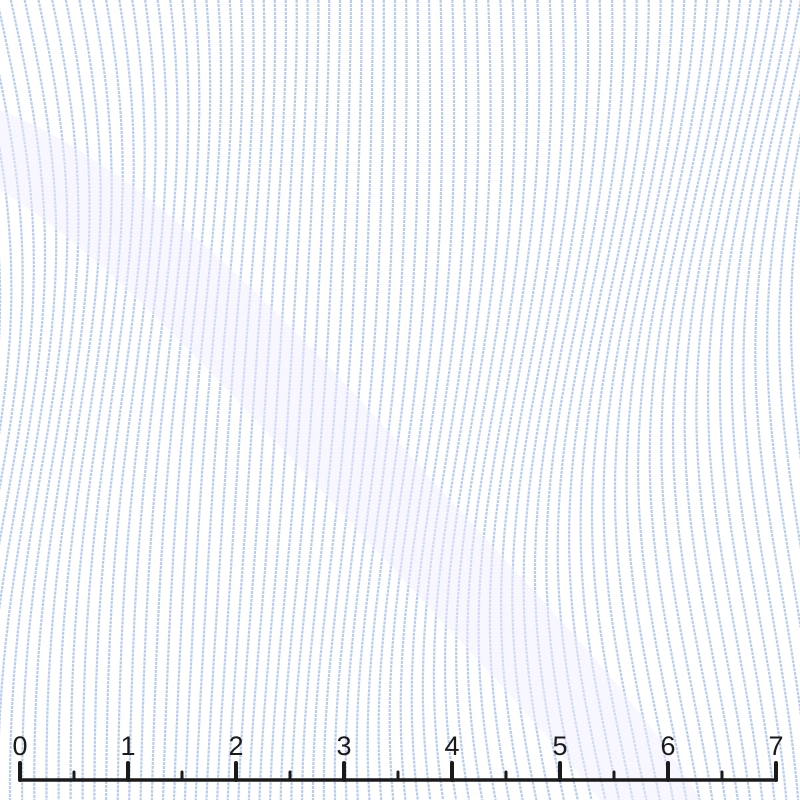 This screenshot has height=800, width=800. What do you see at coordinates (559, 746) in the screenshot?
I see `ruler-label: 5` at bounding box center [559, 746].